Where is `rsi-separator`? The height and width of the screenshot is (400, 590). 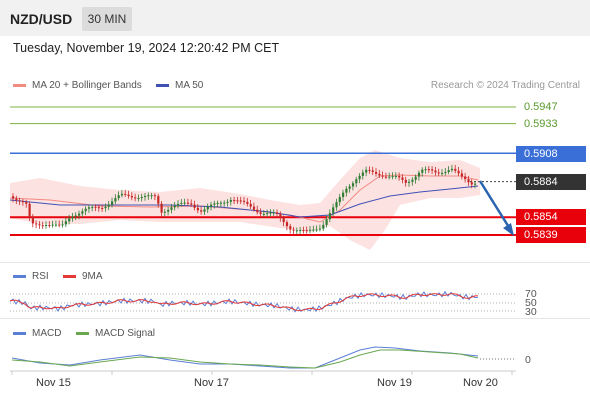
rsi-separator is located at coordinates (295, 262).